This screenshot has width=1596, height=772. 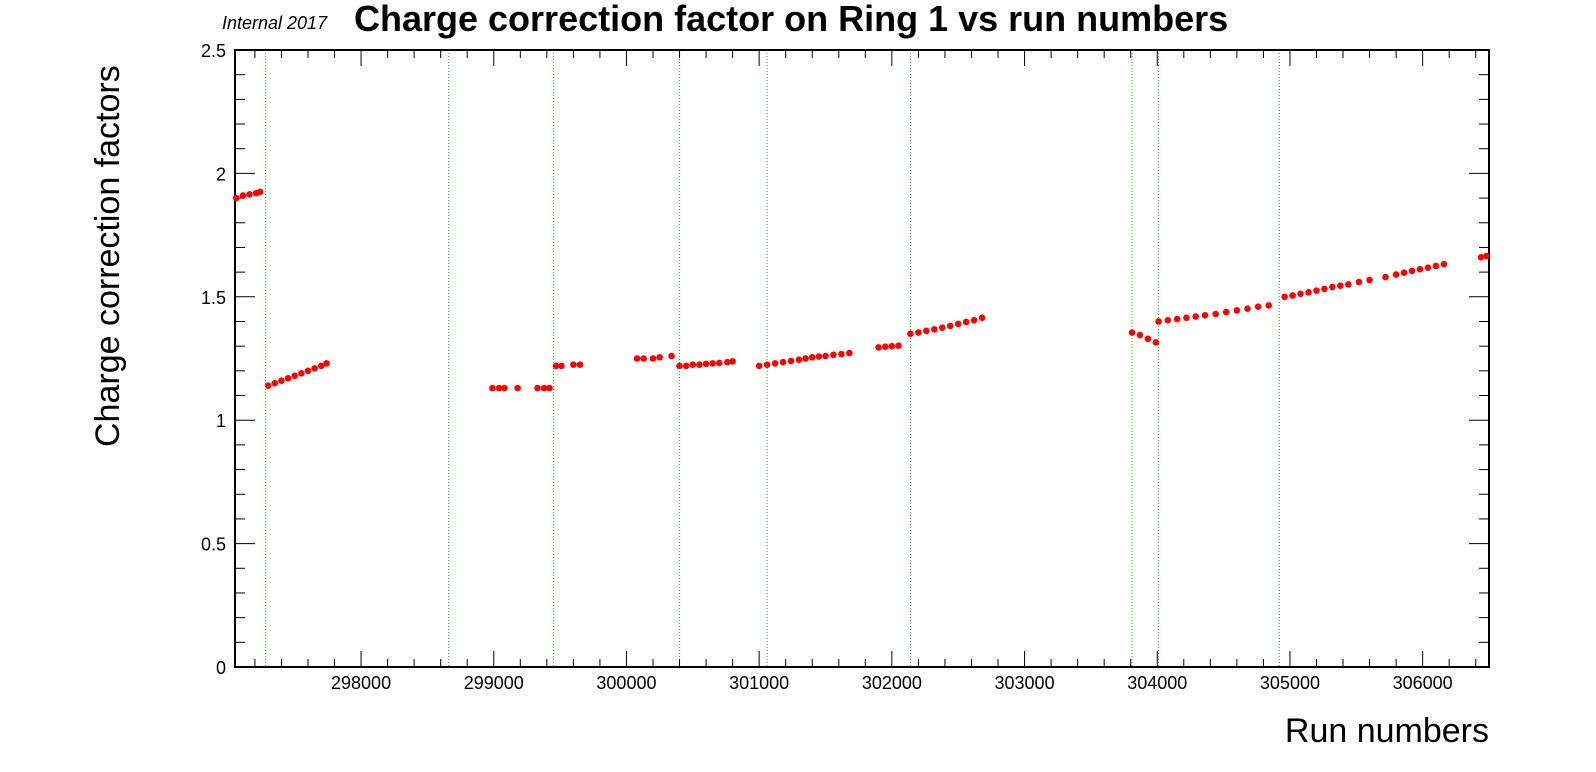 I want to click on y-tick-label: 2.5, so click(x=213, y=51).